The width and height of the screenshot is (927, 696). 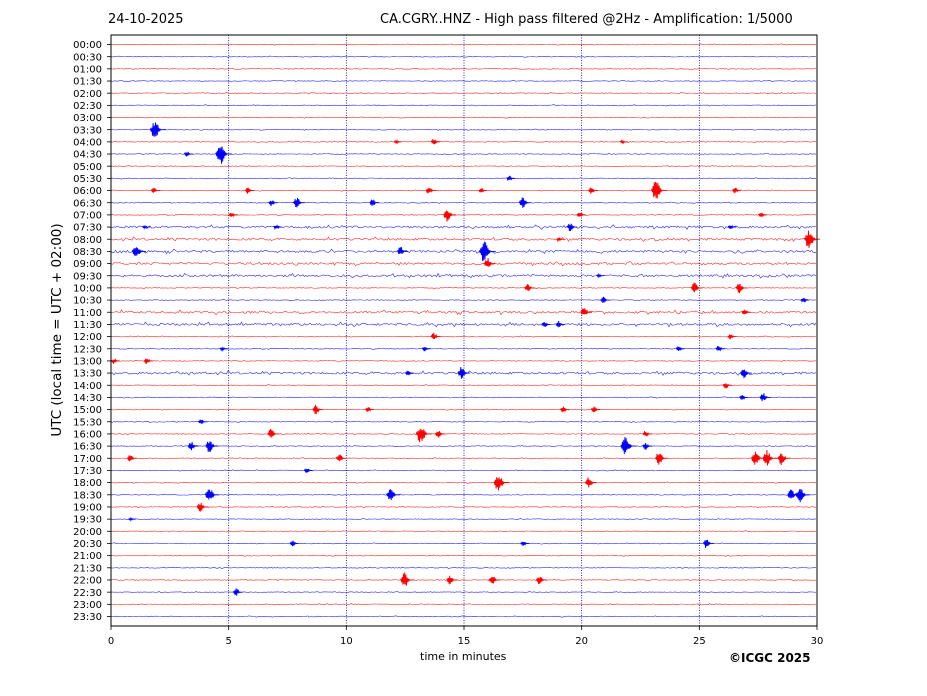 What do you see at coordinates (346, 641) in the screenshot?
I see `x-tick-label: 10` at bounding box center [346, 641].